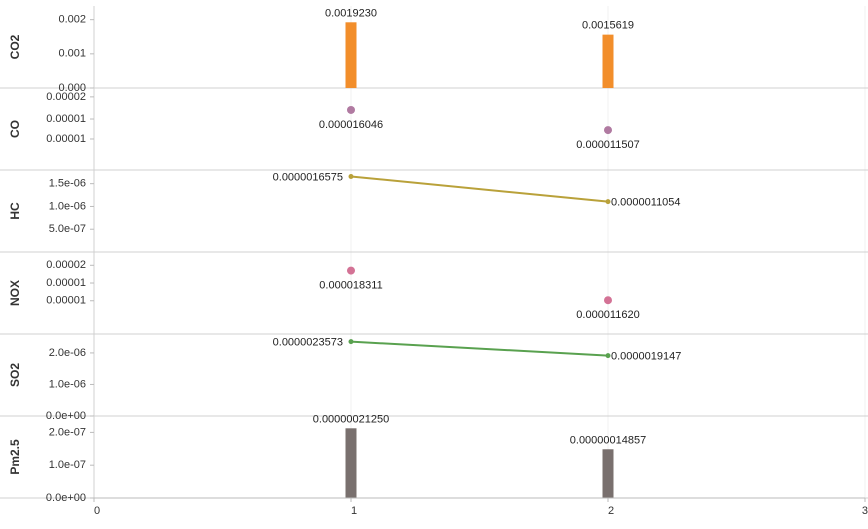  What do you see at coordinates (15, 375) in the screenshot?
I see `y-axis-label: SO2` at bounding box center [15, 375].